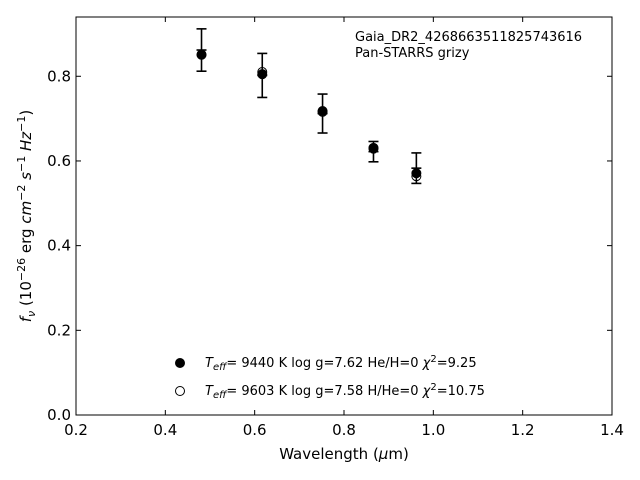  I want to click on legend-label-1: Teff= 9440 K log g=7.62 He/H=0 χ2=9.25, so click(341, 363).